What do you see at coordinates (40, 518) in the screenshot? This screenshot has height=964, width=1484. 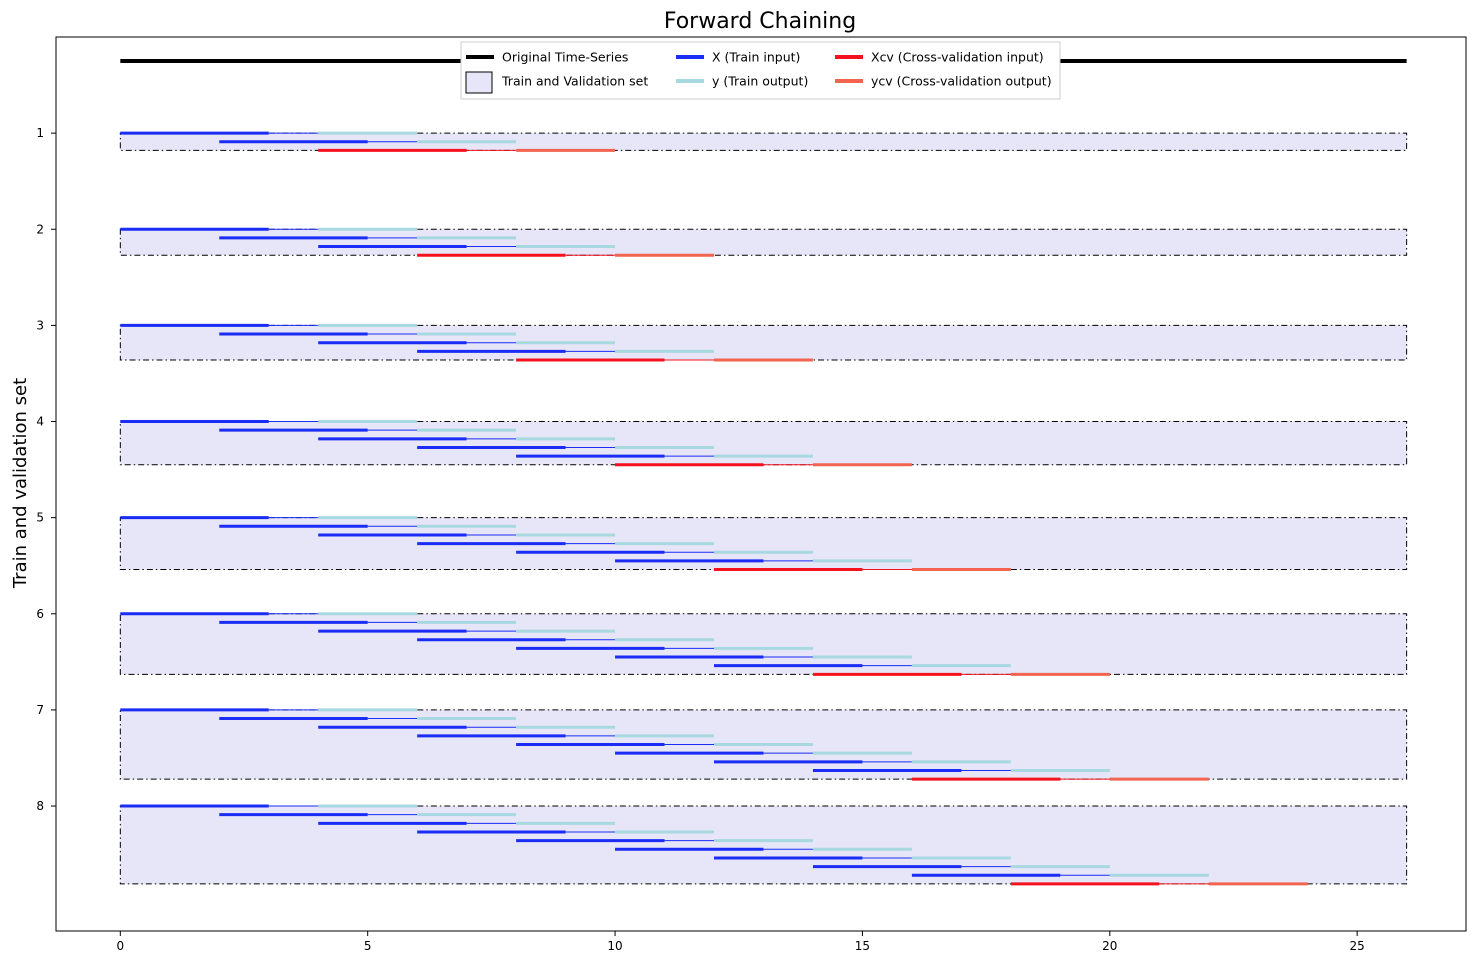 I see `y-tick-label: 5` at bounding box center [40, 518].